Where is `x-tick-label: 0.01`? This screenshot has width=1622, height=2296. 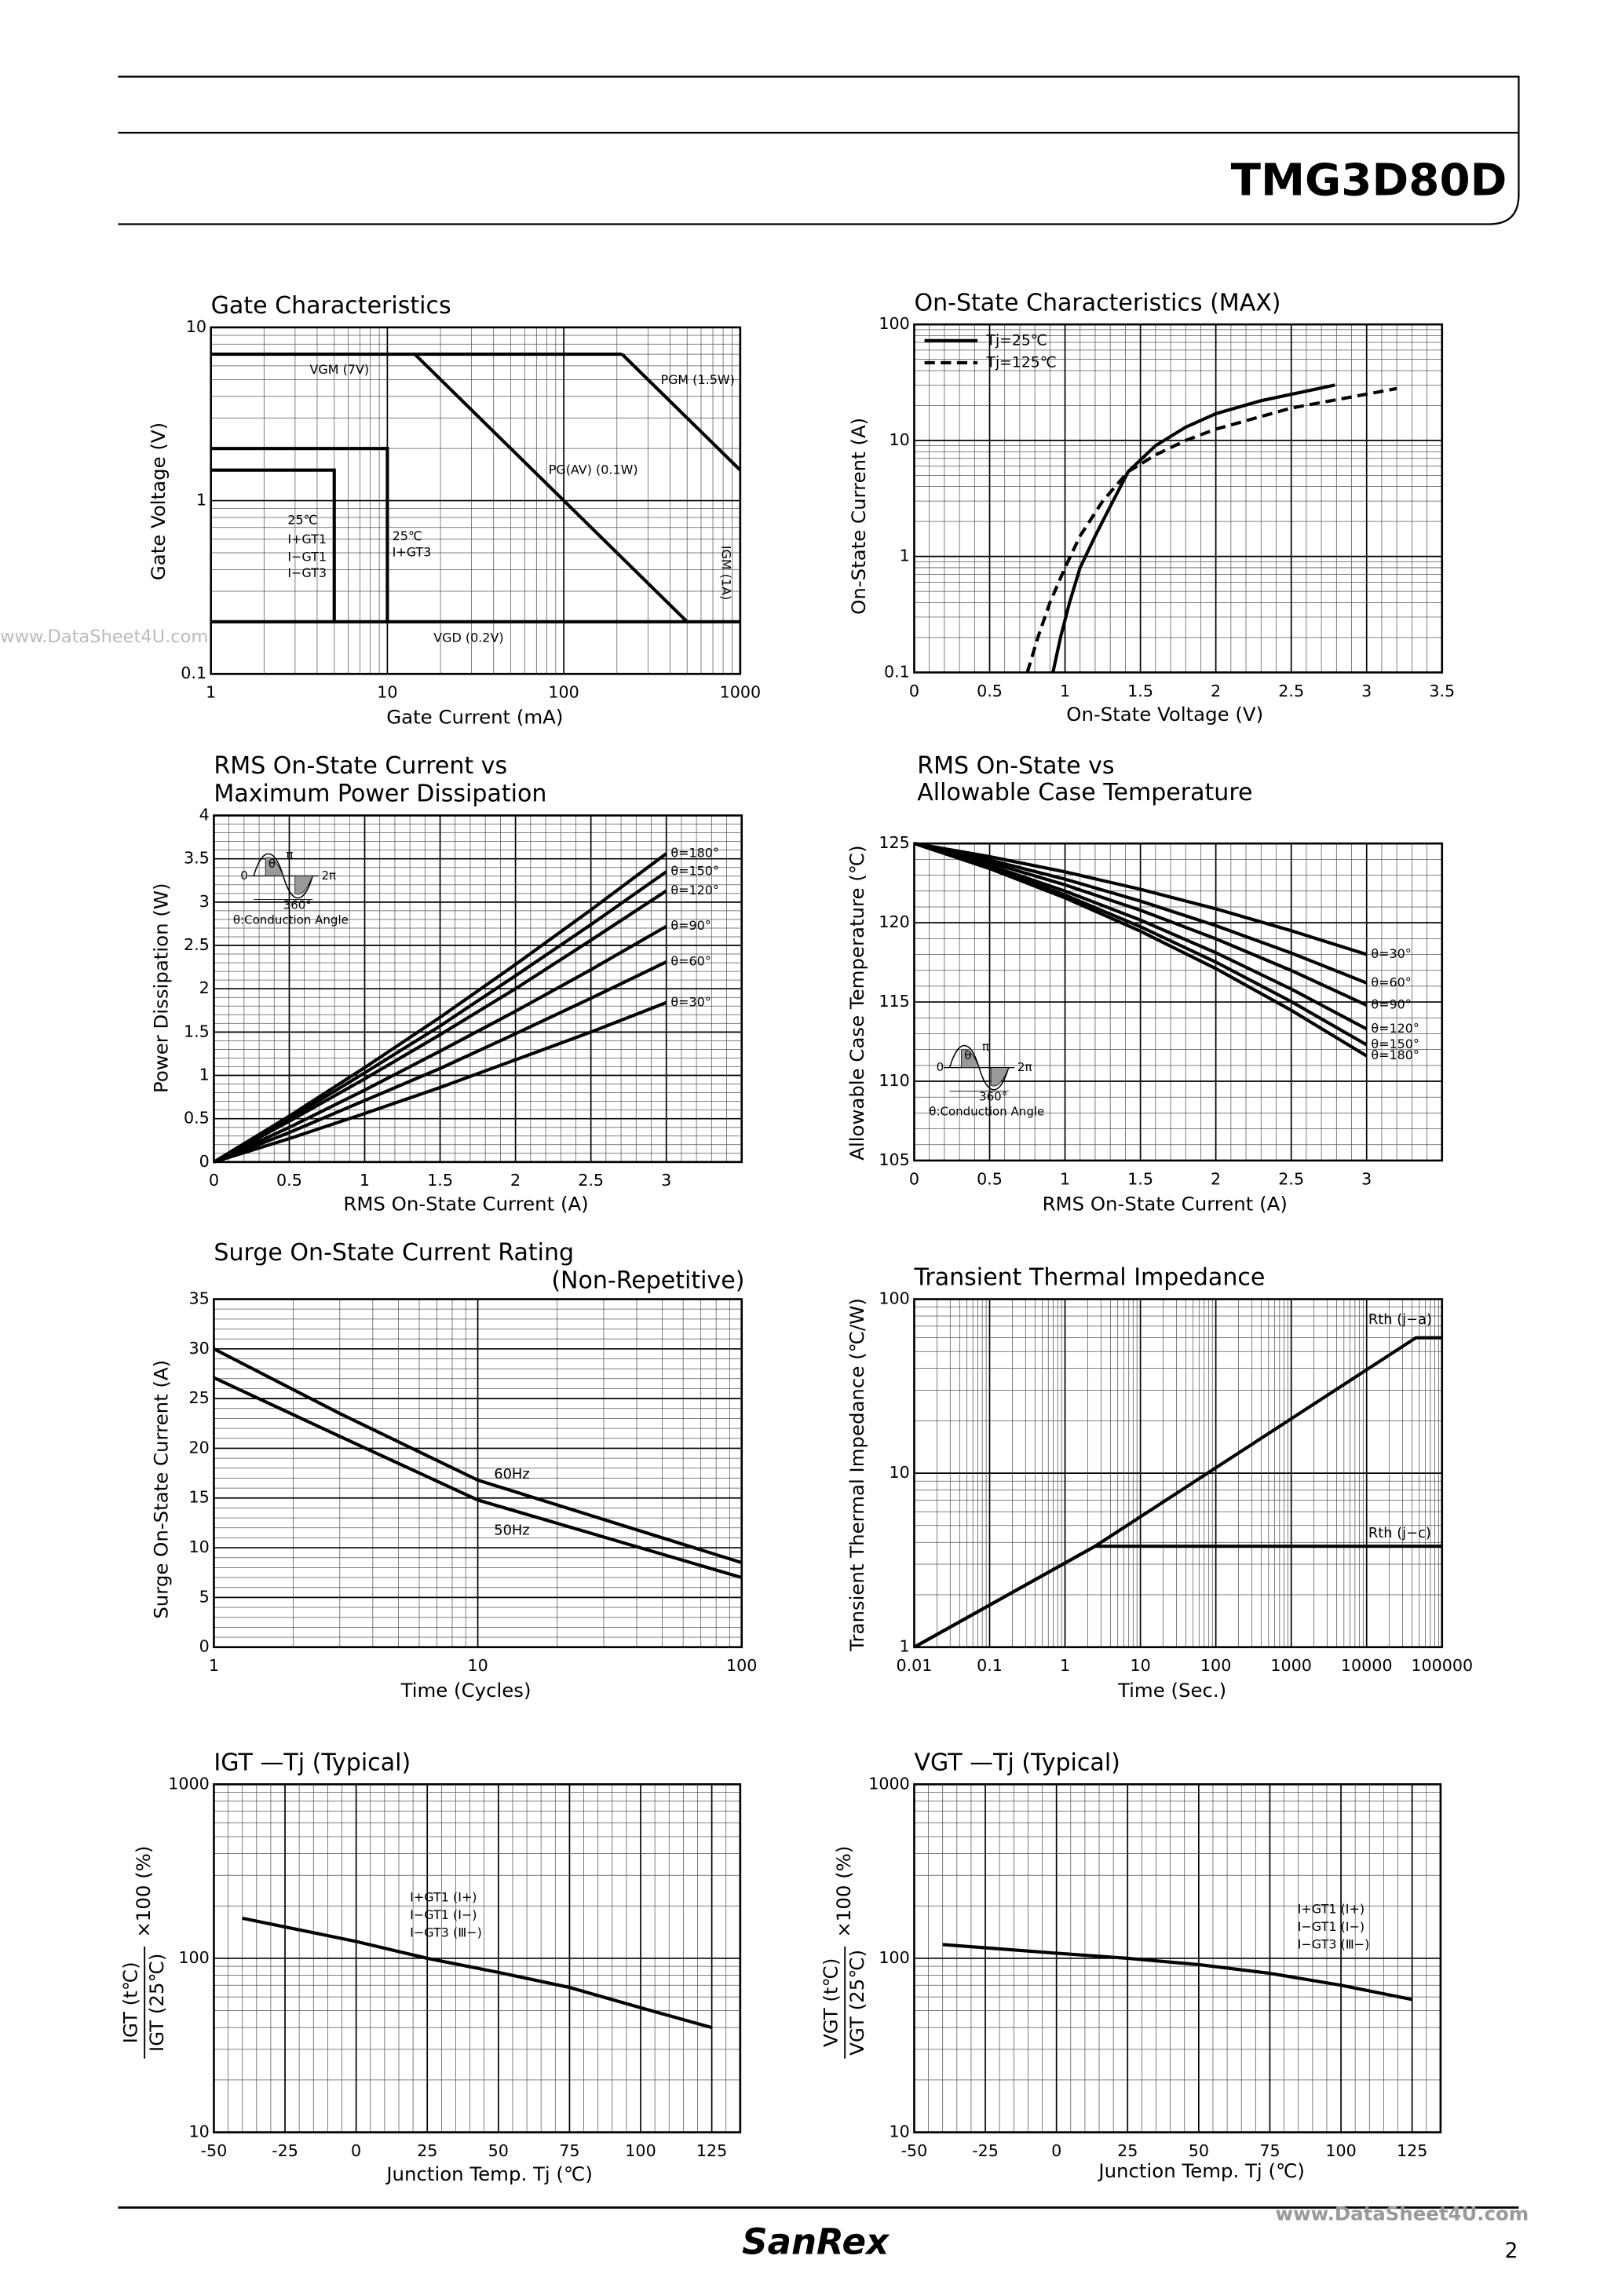
x-tick-label: 0.01 is located at coordinates (914, 1666).